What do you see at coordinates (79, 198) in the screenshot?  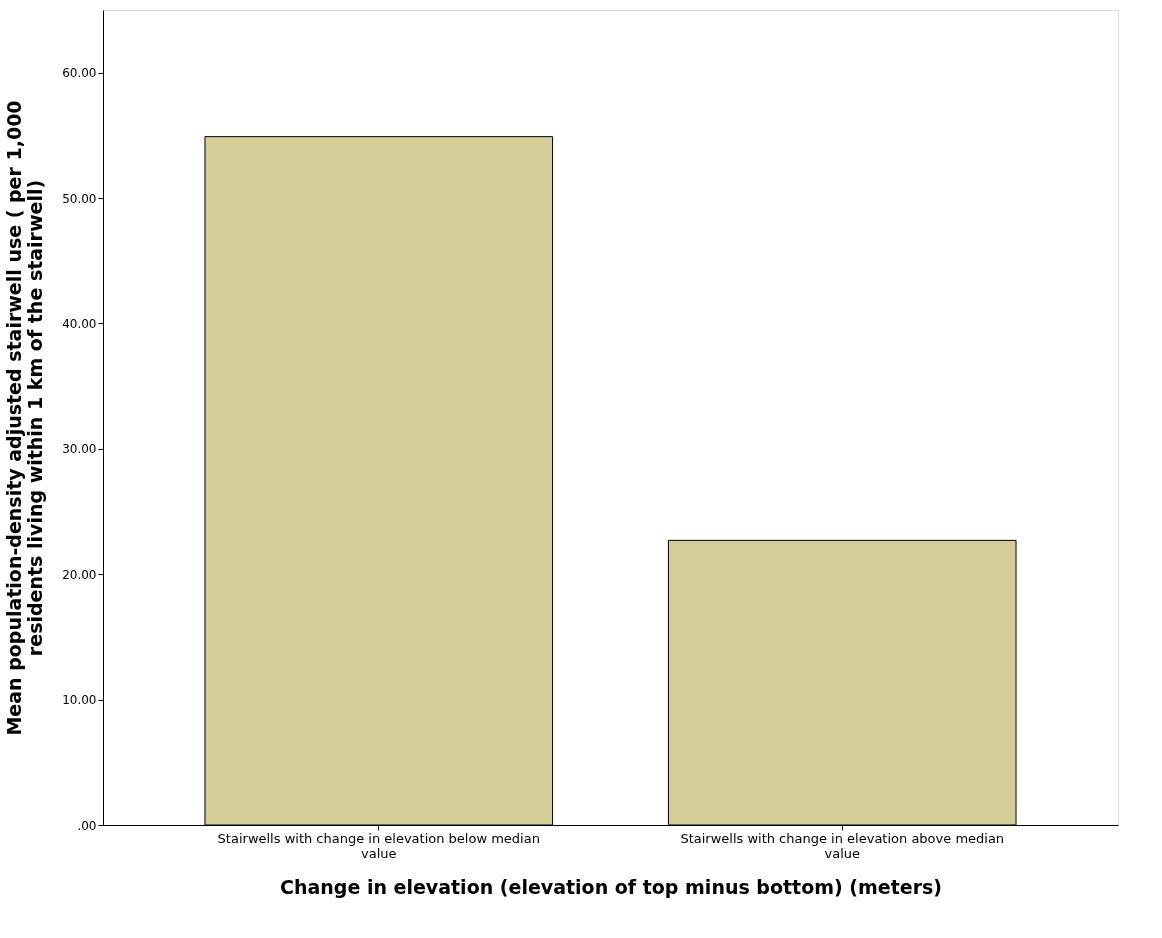 I see `y-tick-label: 50.00` at bounding box center [79, 198].